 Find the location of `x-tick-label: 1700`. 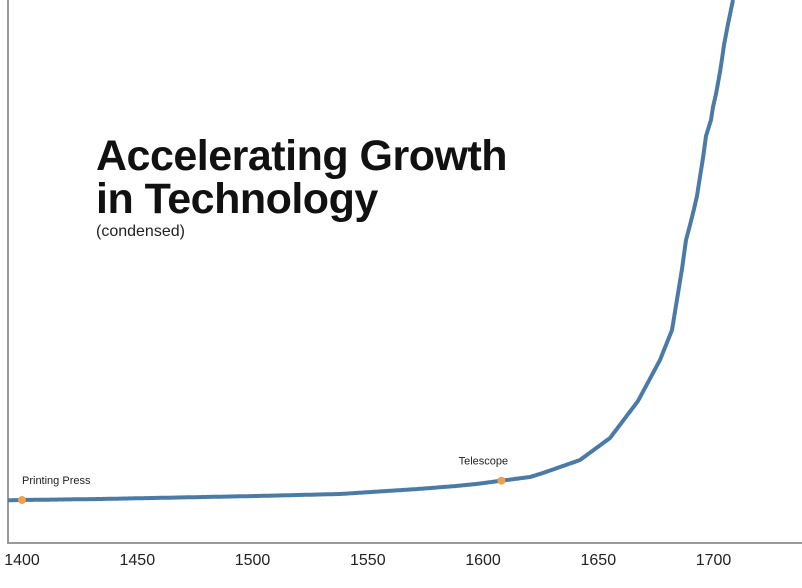

x-tick-label: 1700 is located at coordinates (714, 560).